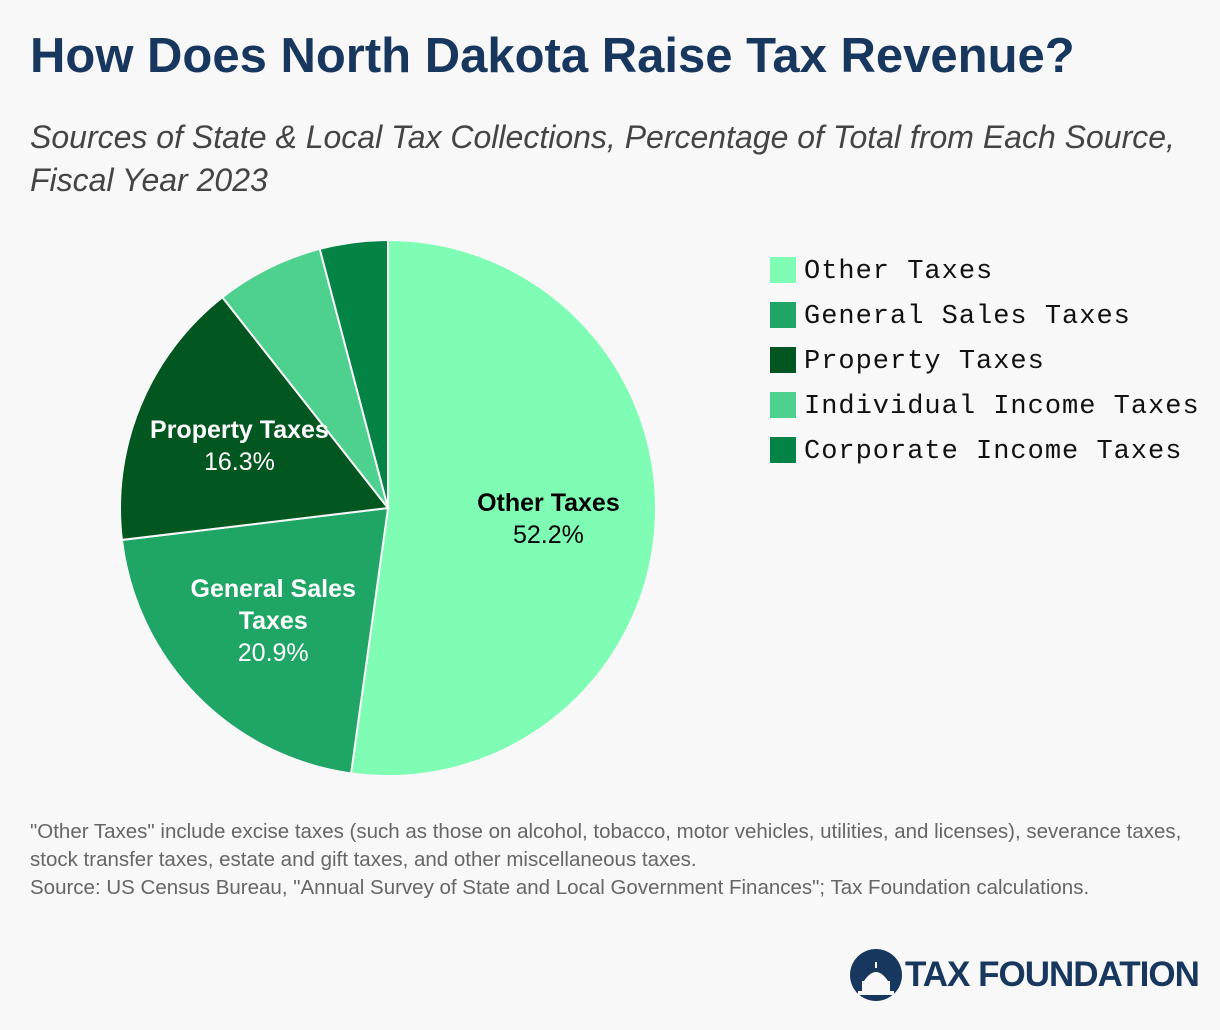 This screenshot has width=1220, height=1030. I want to click on slice-label: Other Taxes 52.2%, so click(548, 519).